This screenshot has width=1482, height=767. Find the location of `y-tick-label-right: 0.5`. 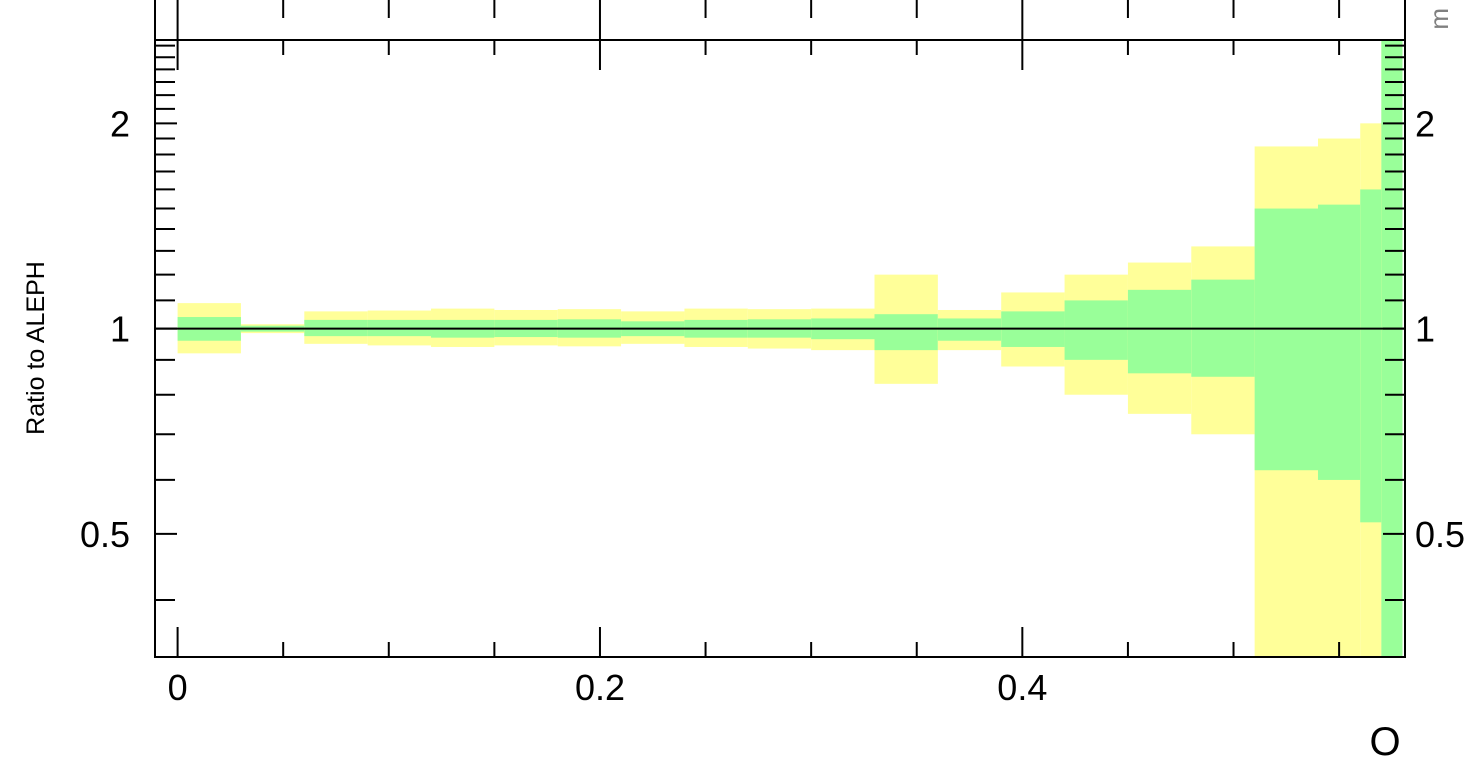

y-tick-label-right: 0.5 is located at coordinates (1440, 534).